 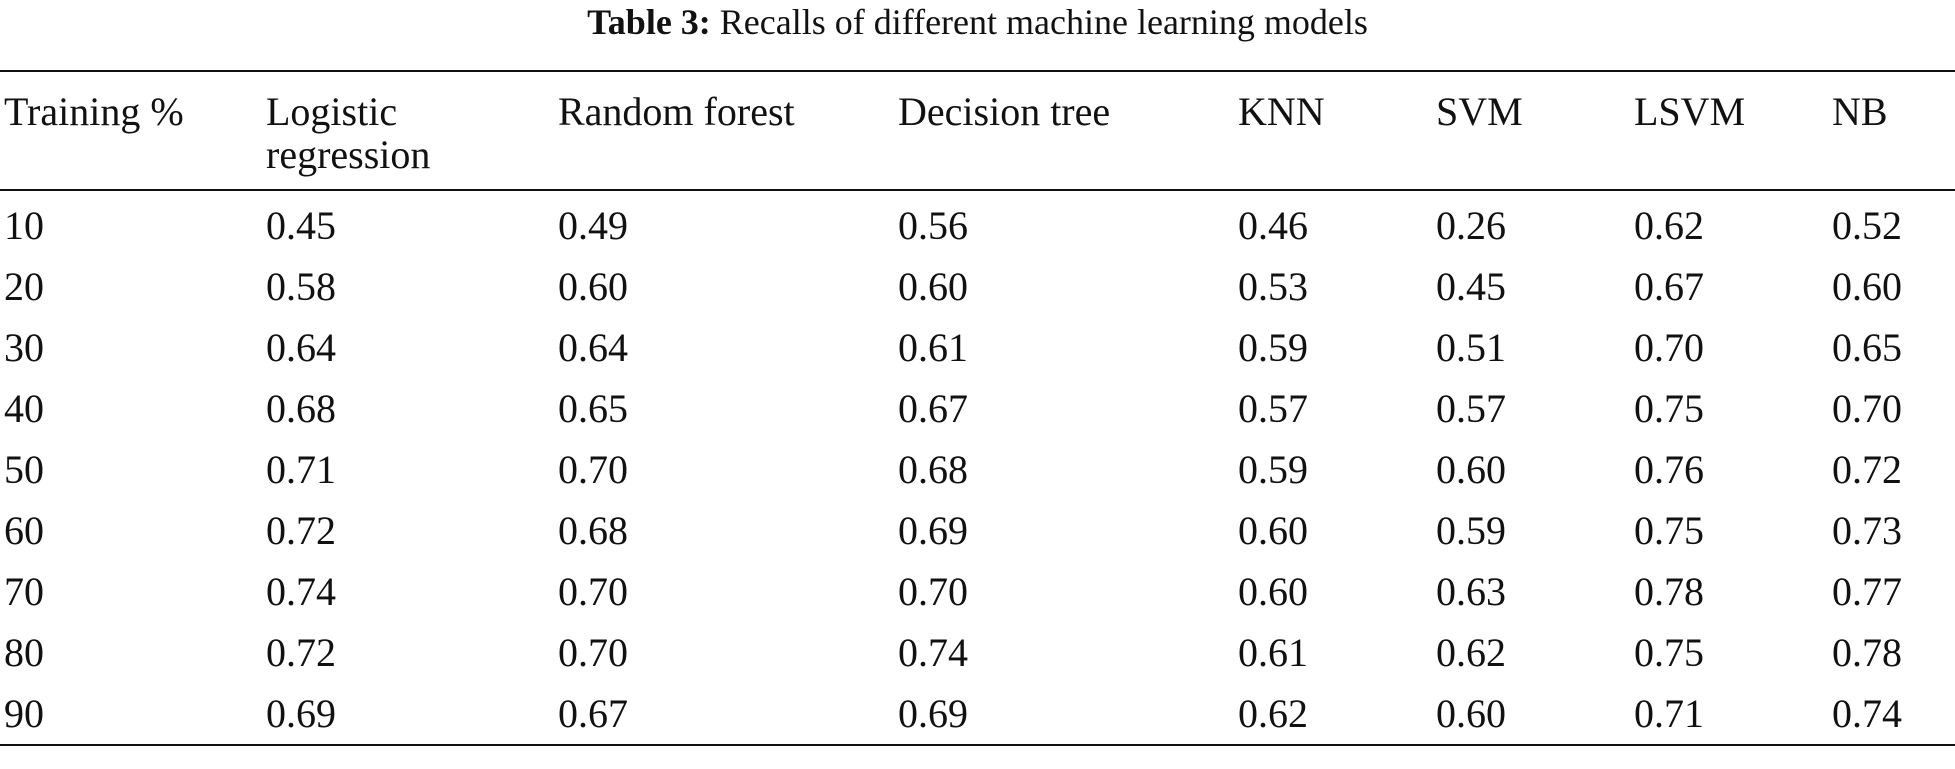 What do you see at coordinates (933, 469) in the screenshot?
I see `cell-decision-tree: 0.68` at bounding box center [933, 469].